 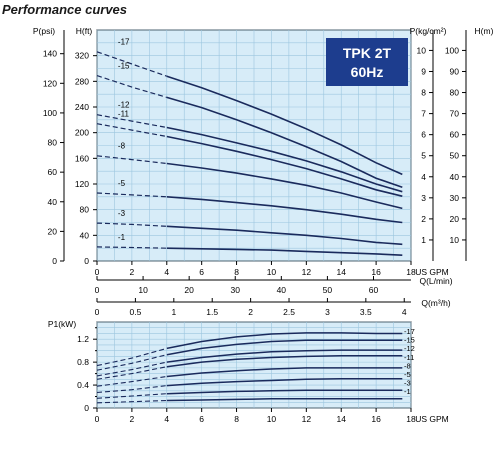 What do you see at coordinates (250, 312) in the screenshot?
I see `m3h-tick-label: 2` at bounding box center [250, 312].